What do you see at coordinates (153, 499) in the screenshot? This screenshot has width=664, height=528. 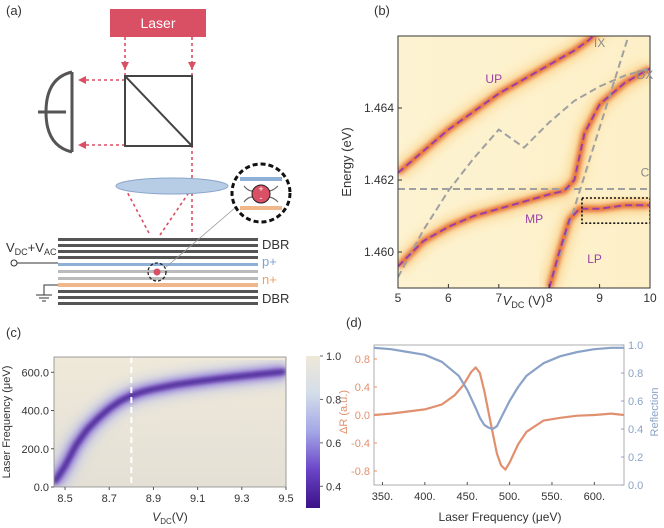 I see `x-tick-label: 8.9` at bounding box center [153, 499].